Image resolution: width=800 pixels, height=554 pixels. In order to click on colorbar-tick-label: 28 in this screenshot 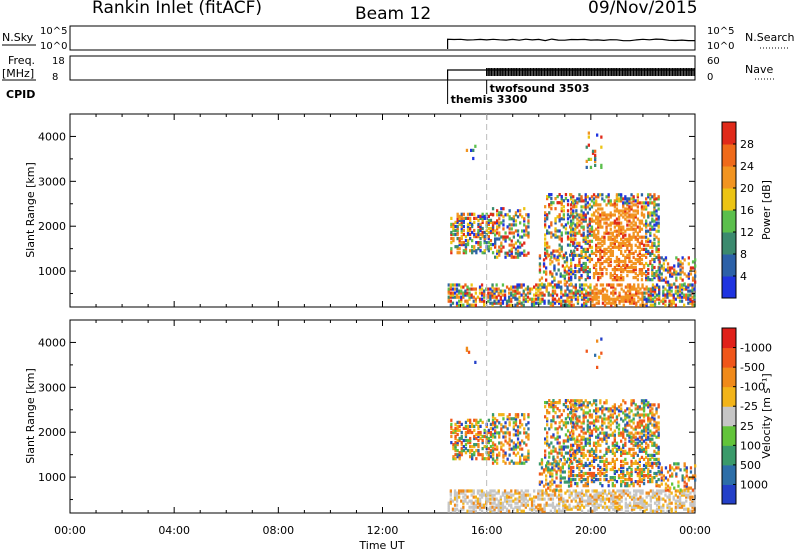, I will do `click(747, 144)`.